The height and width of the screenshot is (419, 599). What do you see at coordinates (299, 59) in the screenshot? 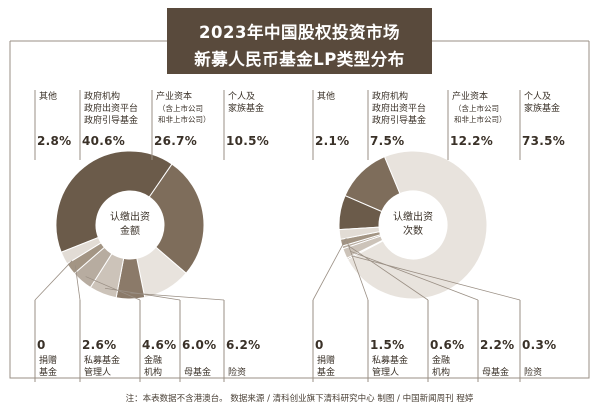
I see `chart-title-line-2: 新募人民币基金LP类型分布` at bounding box center [299, 59].